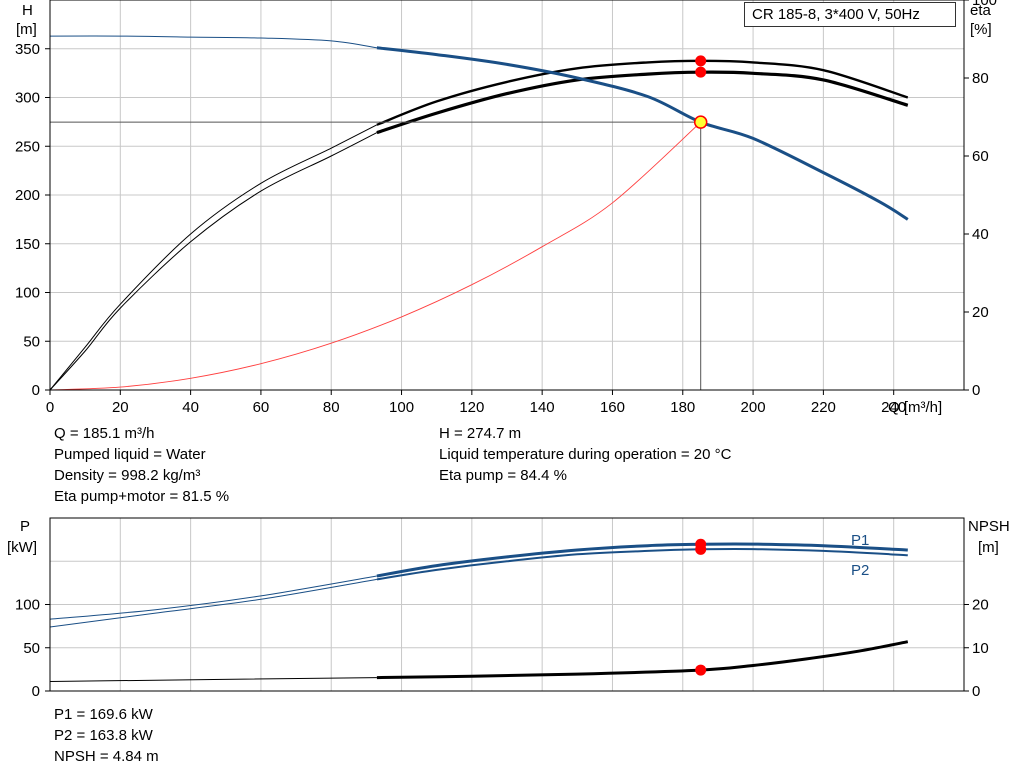 The height and width of the screenshot is (781, 1024). What do you see at coordinates (980, 648) in the screenshot?
I see `npsh-tick-label: 10` at bounding box center [980, 648].